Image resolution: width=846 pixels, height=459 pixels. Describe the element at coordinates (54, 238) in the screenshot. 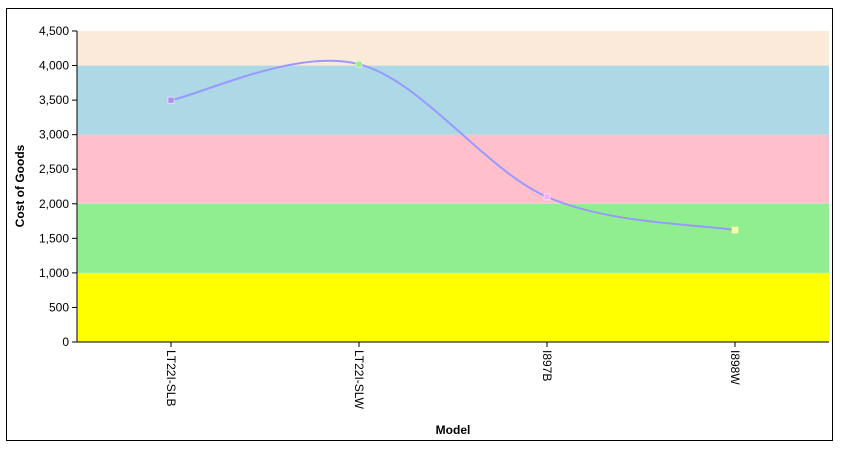

I see `y-tick-label: 1,500` at that location.